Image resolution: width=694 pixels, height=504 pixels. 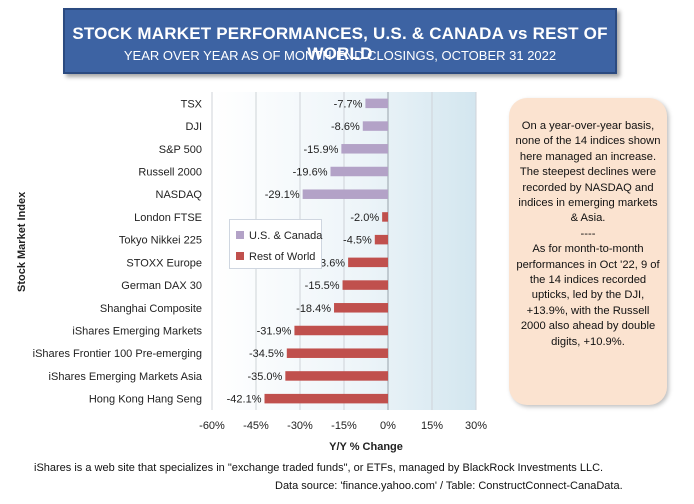 I want to click on data-label: -4.5%, so click(x=357, y=241).